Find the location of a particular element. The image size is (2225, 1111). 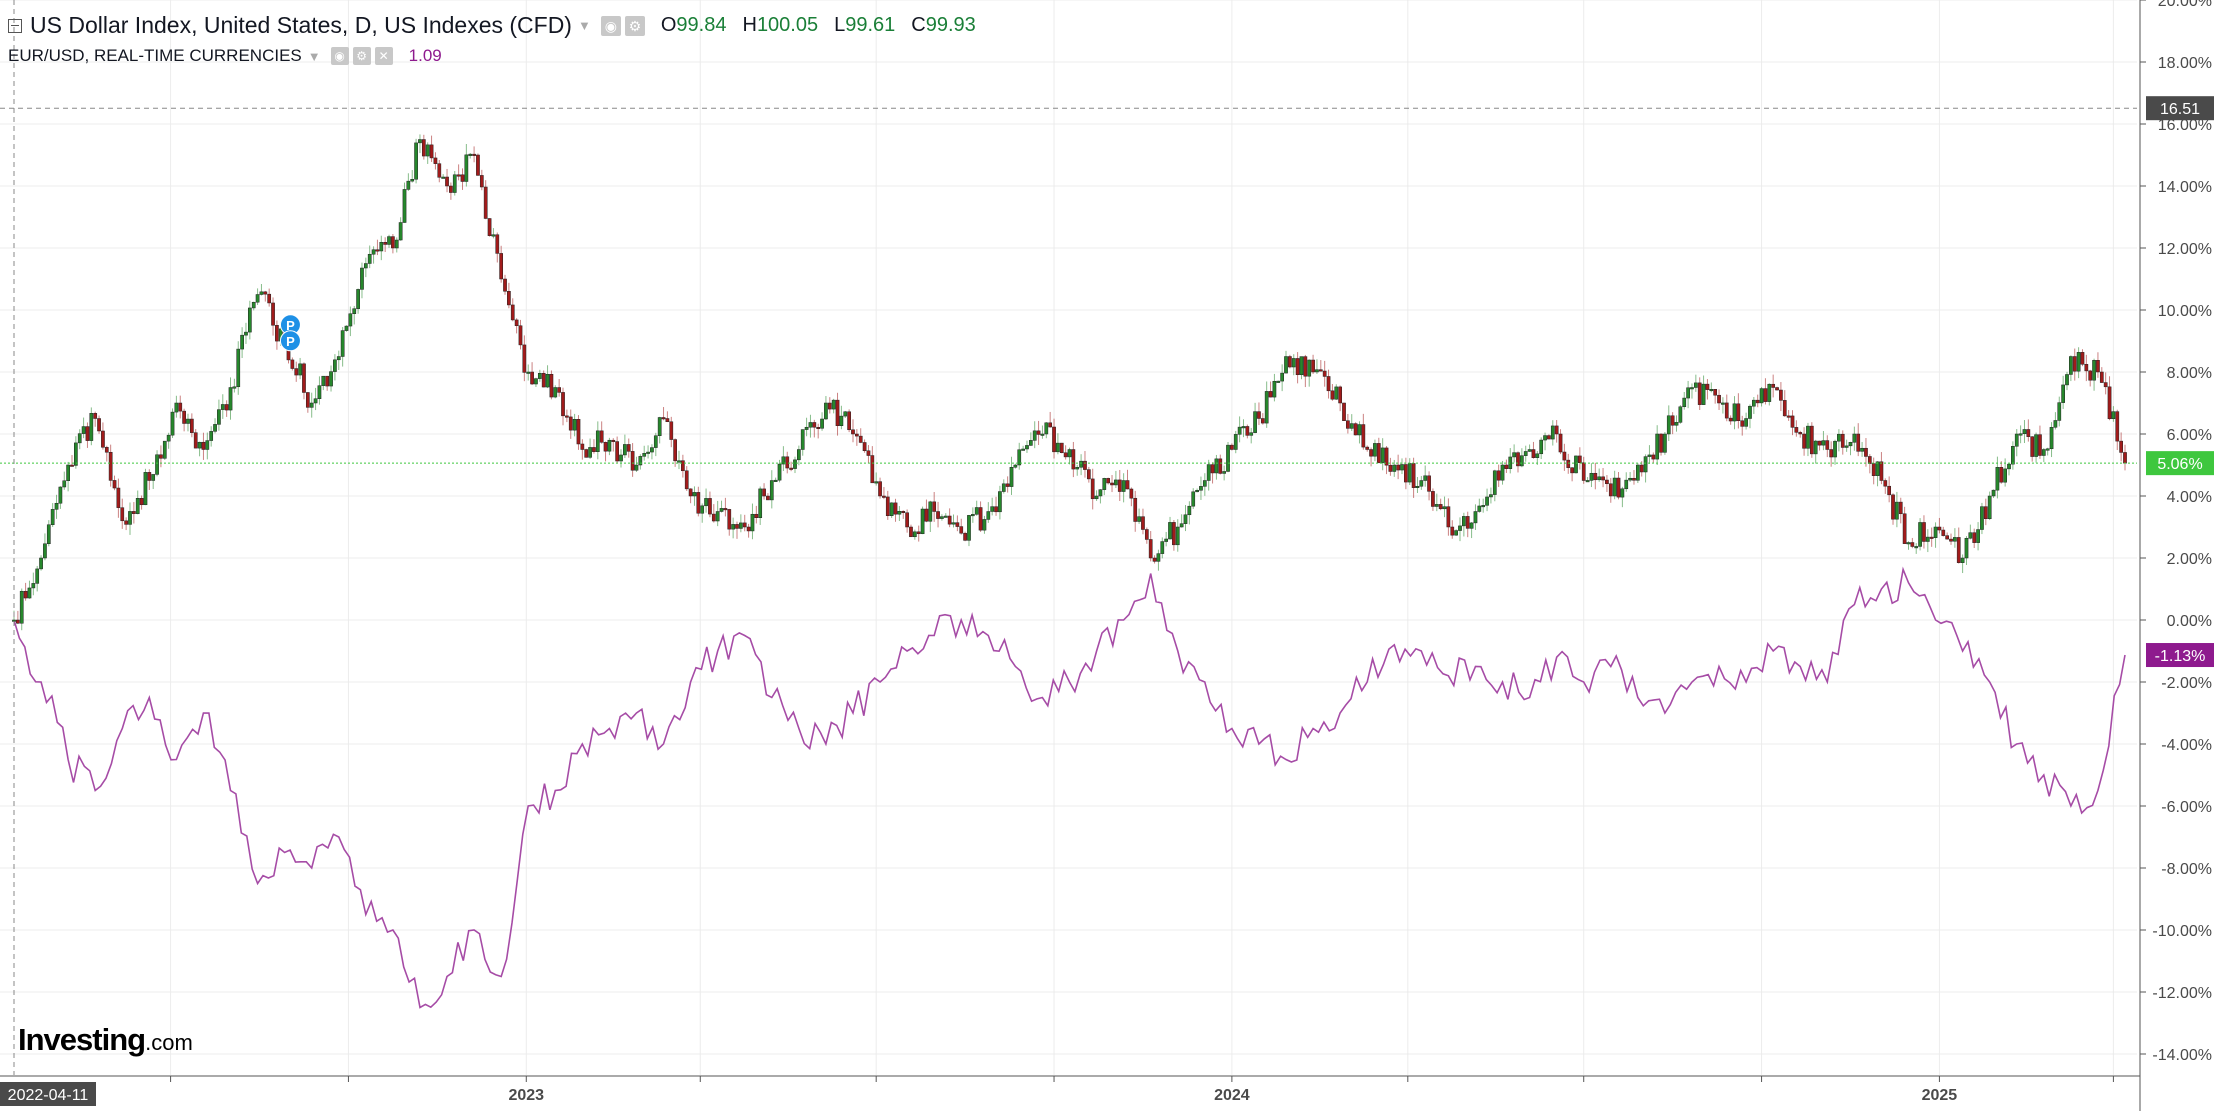

open-value: O99.84 is located at coordinates (693, 25).